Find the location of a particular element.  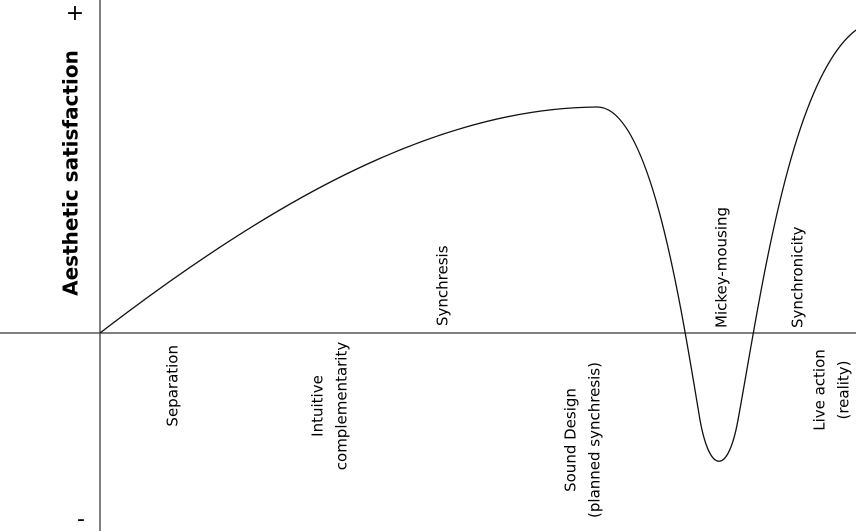

label: complementarity is located at coordinates (342, 406).